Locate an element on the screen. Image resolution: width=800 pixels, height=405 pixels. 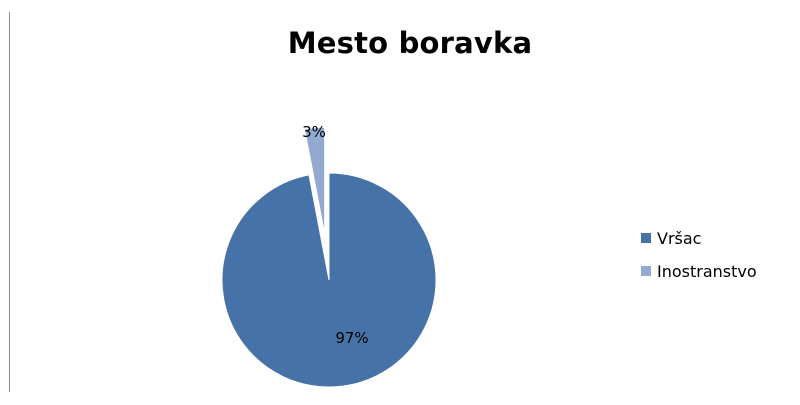
legend-swatch-vrsac is located at coordinates (646, 238).